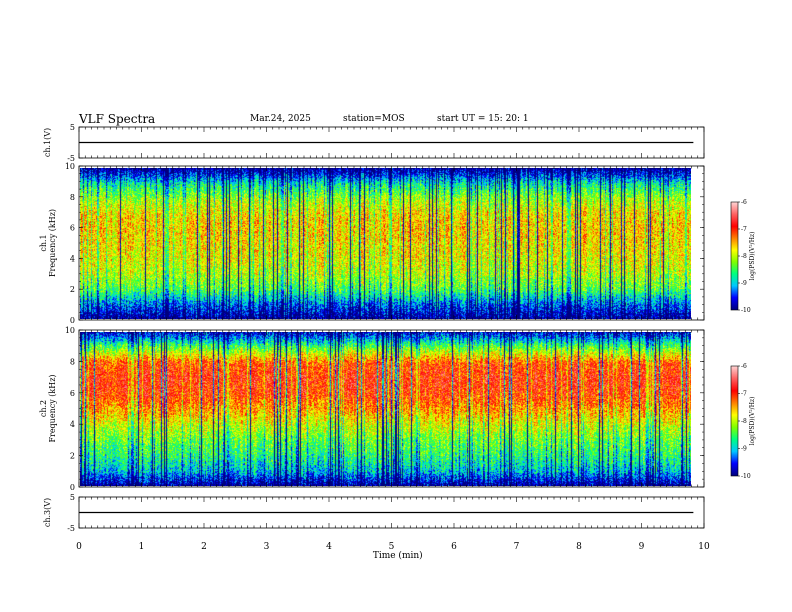  Describe the element at coordinates (43, 242) in the screenshot. I see `y-axis-label: ch.1` at that location.